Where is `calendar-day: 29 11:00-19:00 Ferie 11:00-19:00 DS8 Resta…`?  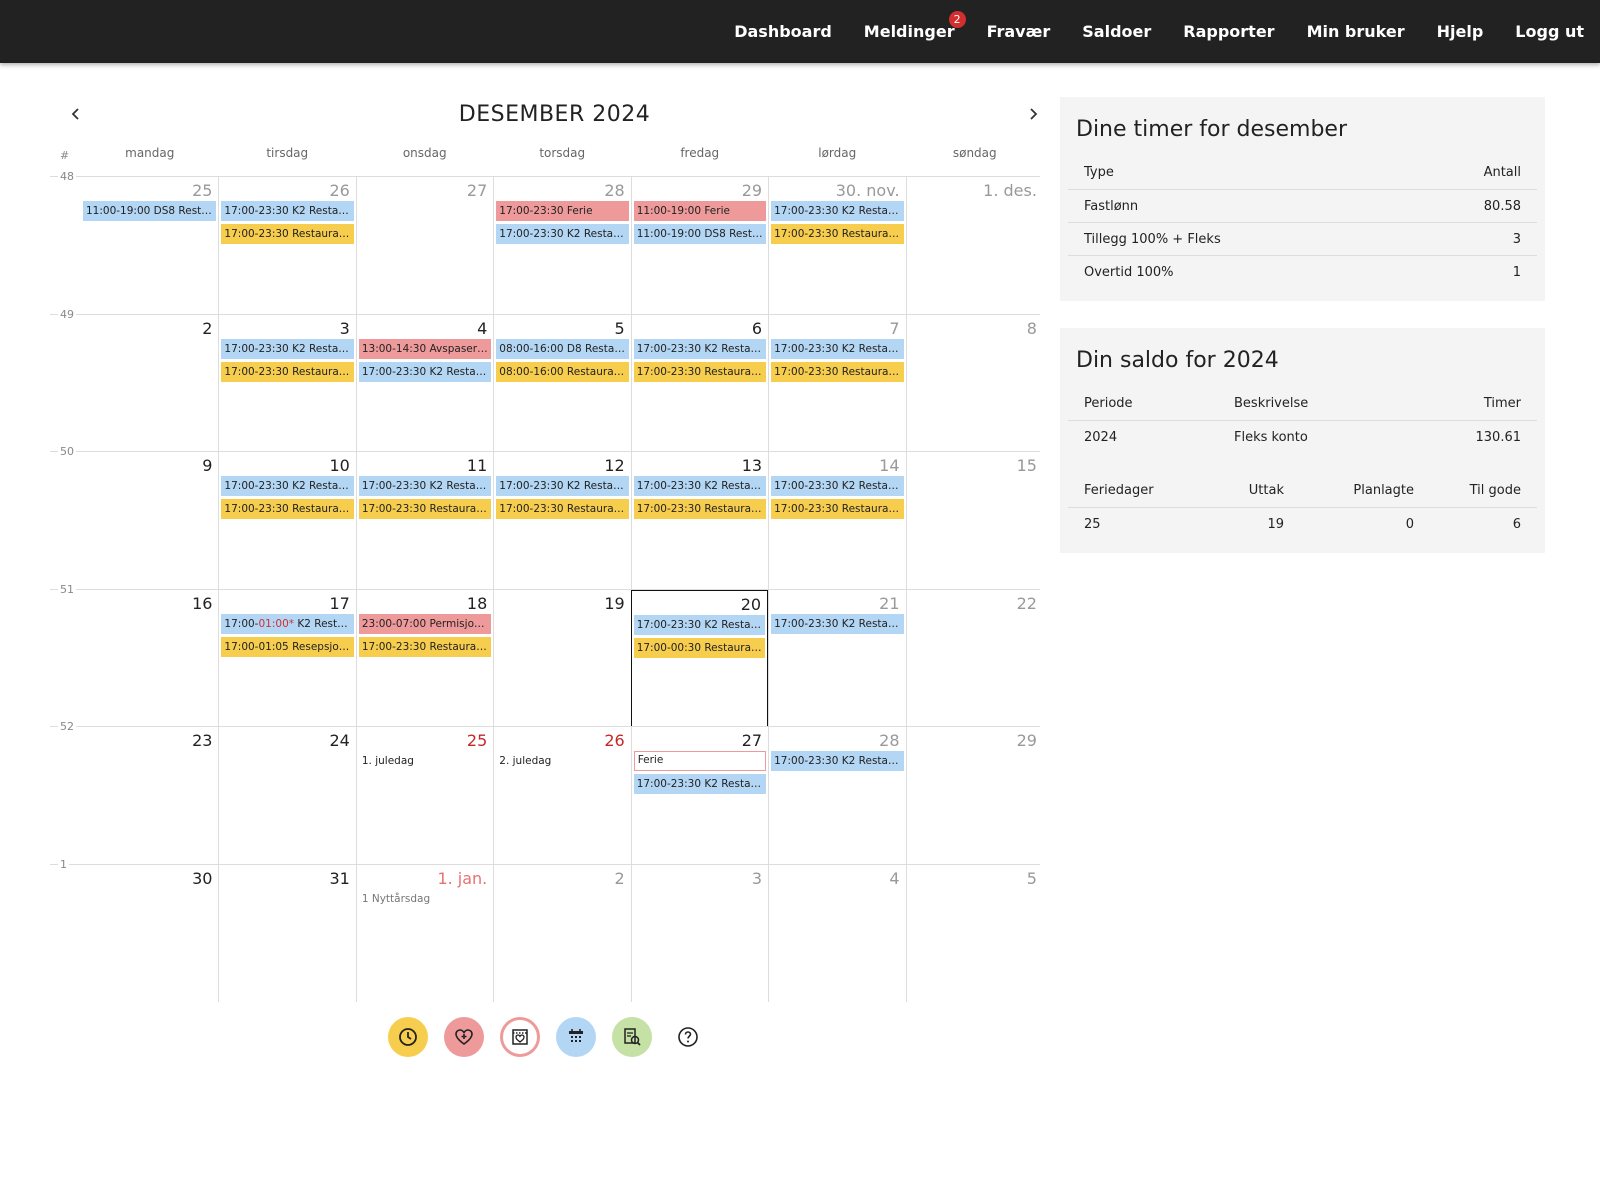 calendar-day: 29 11:00-19:00 Ferie 11:00-19:00 DS8 Resta… is located at coordinates (699, 245).